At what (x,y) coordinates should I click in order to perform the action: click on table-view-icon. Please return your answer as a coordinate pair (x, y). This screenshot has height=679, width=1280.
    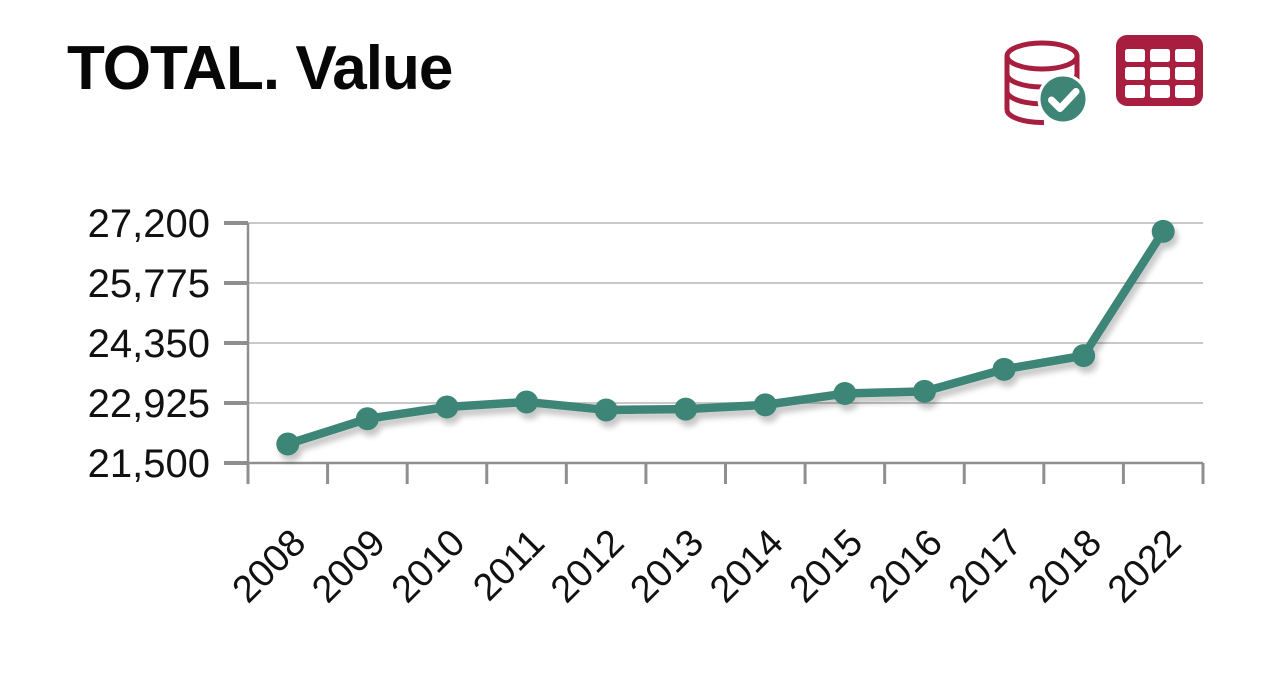
    Looking at the image, I should click on (1159, 70).